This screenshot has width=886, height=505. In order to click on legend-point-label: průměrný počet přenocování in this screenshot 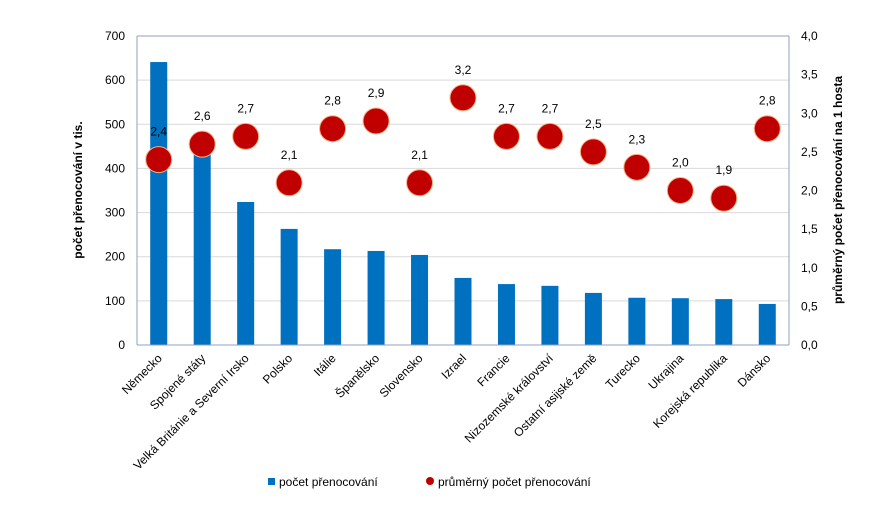, I will do `click(514, 482)`.